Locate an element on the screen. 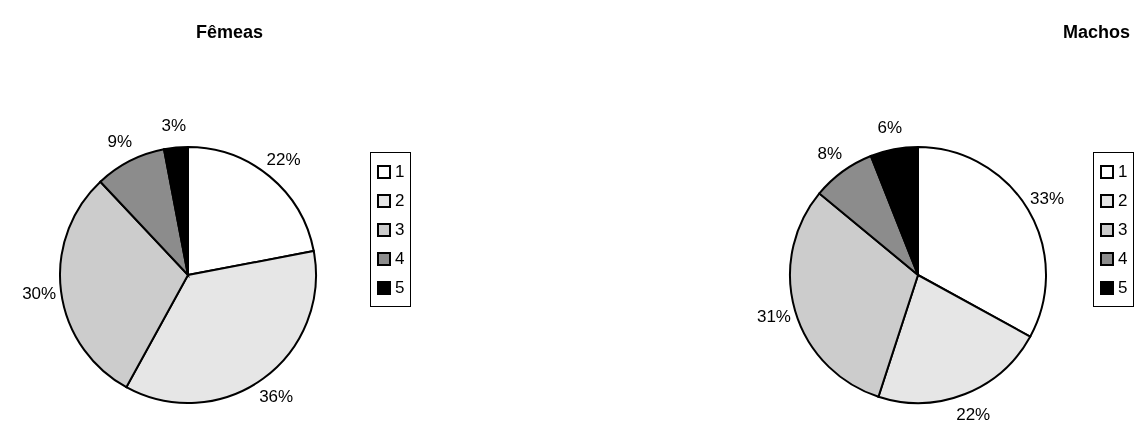 The image size is (1145, 426). data-label: 6% is located at coordinates (890, 128).